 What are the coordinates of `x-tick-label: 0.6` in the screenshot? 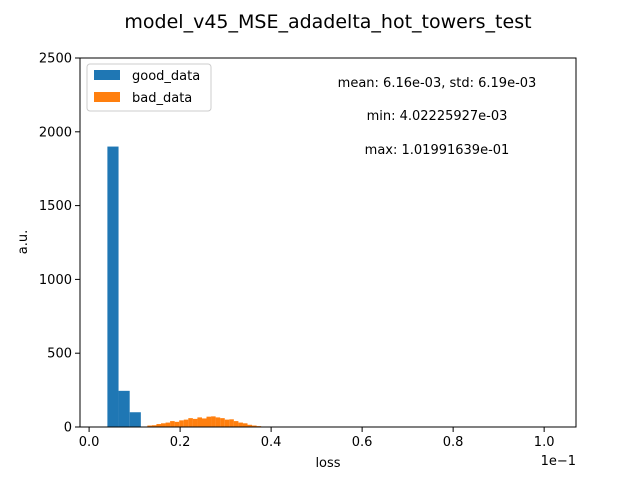 It's located at (362, 442).